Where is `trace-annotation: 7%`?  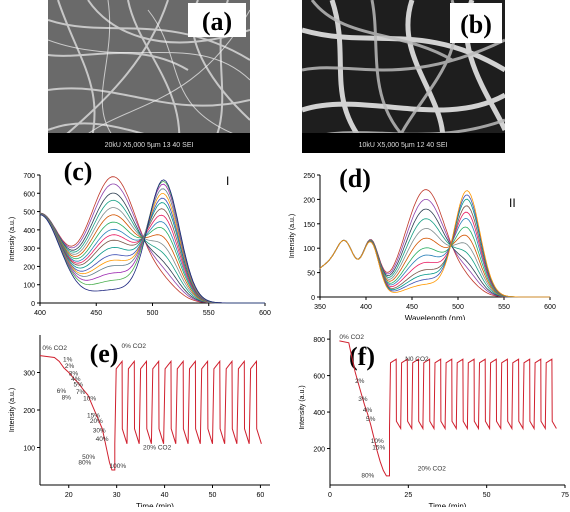 trace-annotation: 7% is located at coordinates (81, 392).